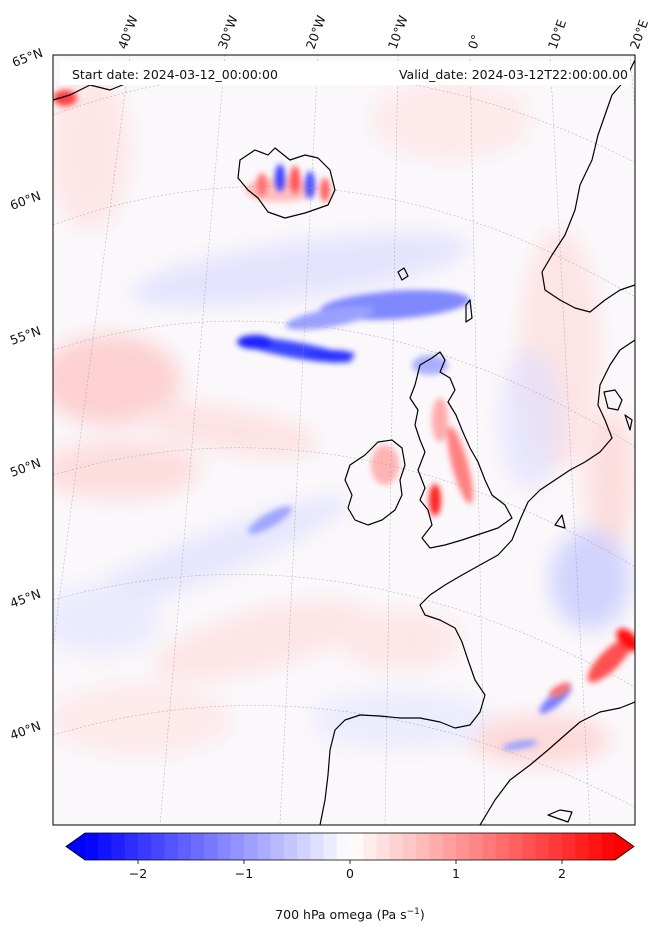 The height and width of the screenshot is (936, 659). I want to click on colorbar-ticks: −2 −1 0 1 2, so click(347, 870).